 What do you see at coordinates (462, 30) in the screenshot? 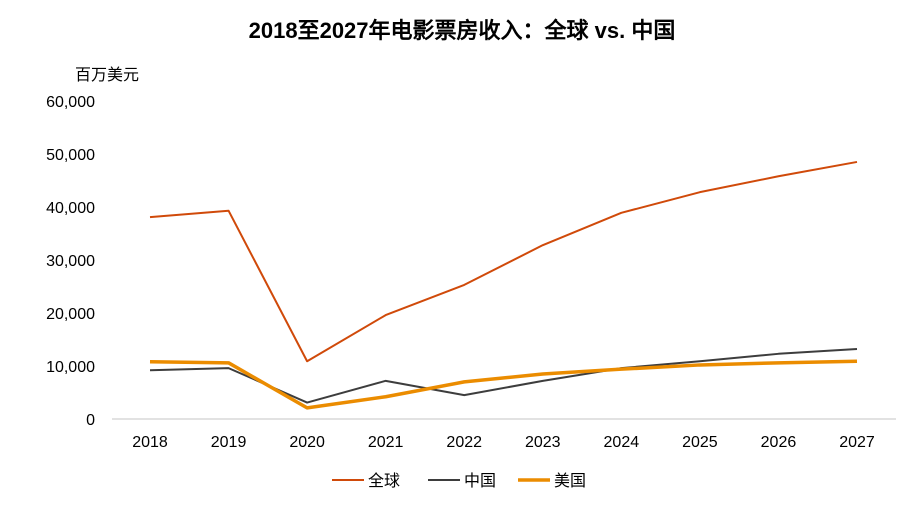
I see `chart-title: 2018至2027年电影票房收入：全球 vs. 中国` at bounding box center [462, 30].